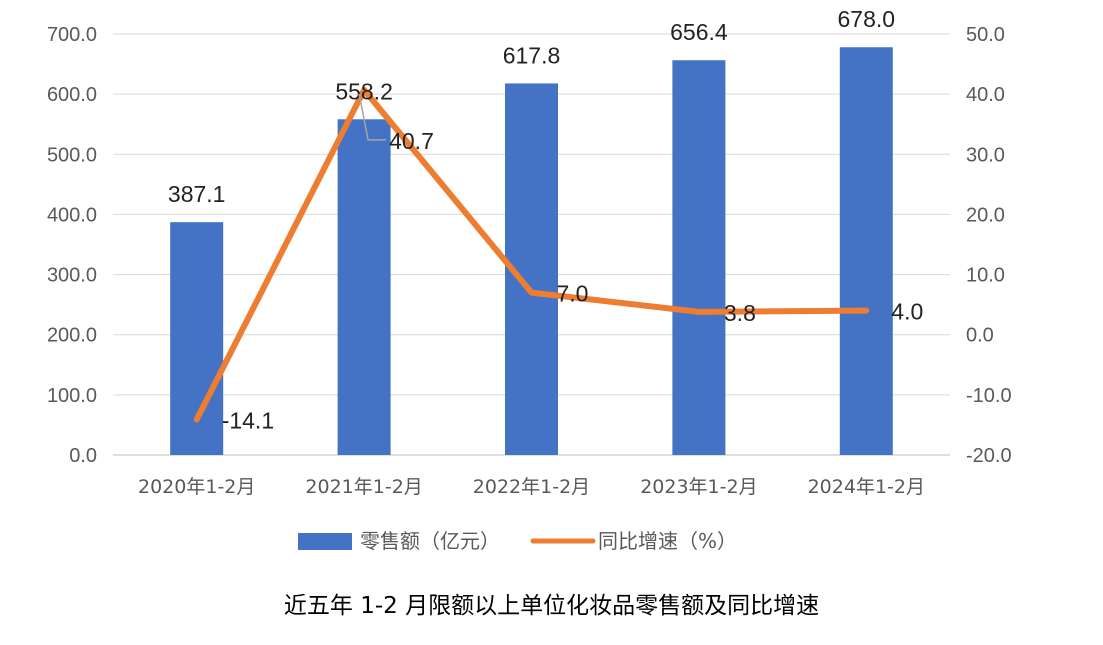 This screenshot has height=645, width=1103. I want to click on bar-value-label: 387.1, so click(197, 194).